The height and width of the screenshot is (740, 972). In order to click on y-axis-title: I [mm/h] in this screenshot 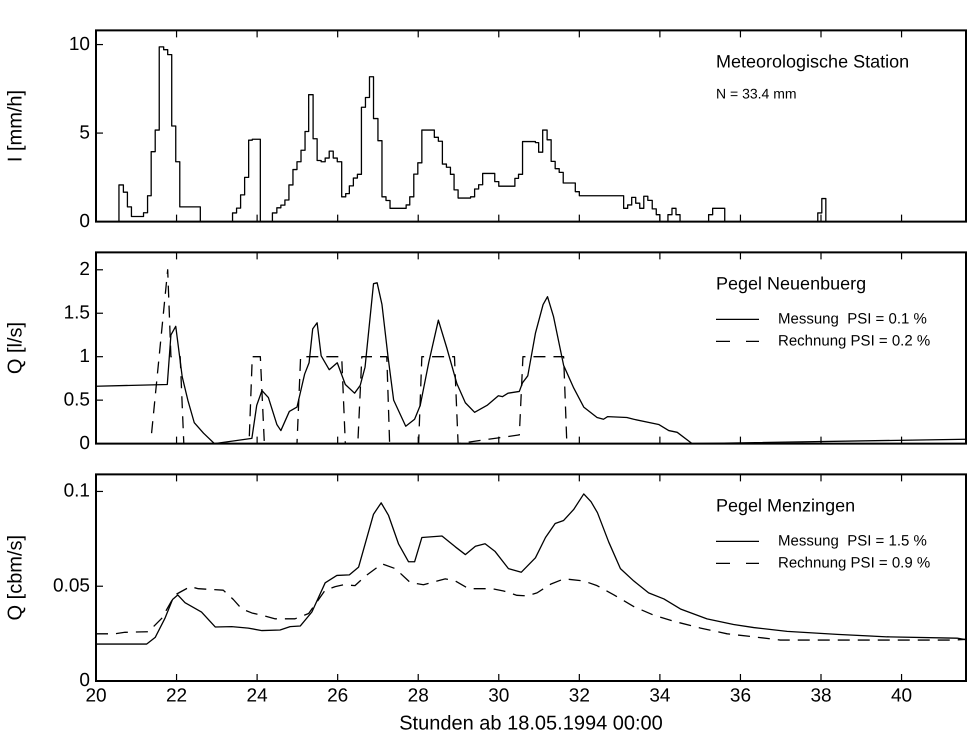, I will do `click(15, 126)`.